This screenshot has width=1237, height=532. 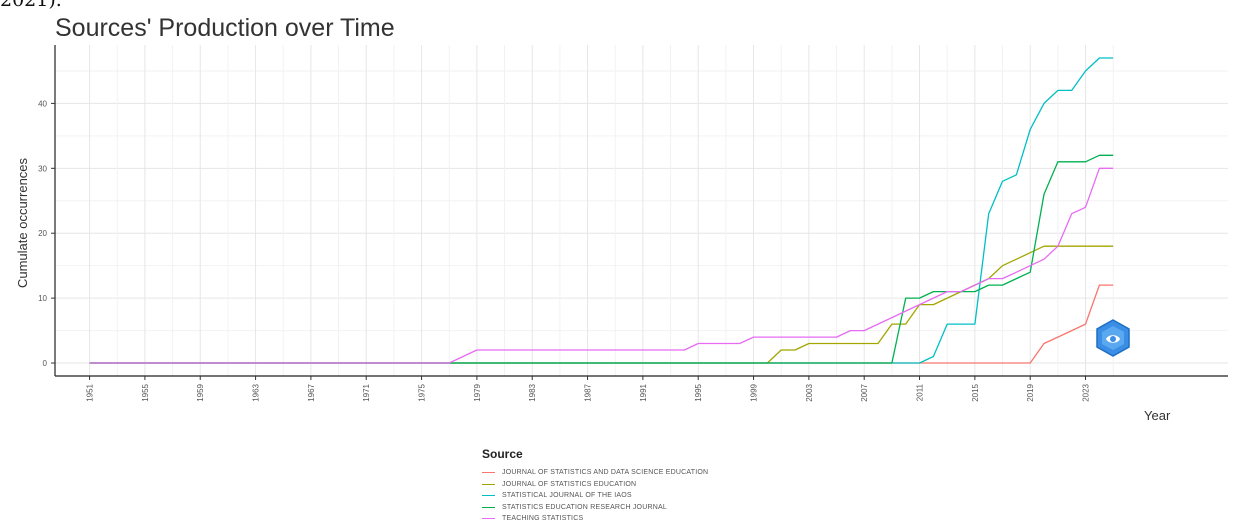 I want to click on legend-label: STATISTICS EDUCATION RESEARCH JOURNAL, so click(x=584, y=507).